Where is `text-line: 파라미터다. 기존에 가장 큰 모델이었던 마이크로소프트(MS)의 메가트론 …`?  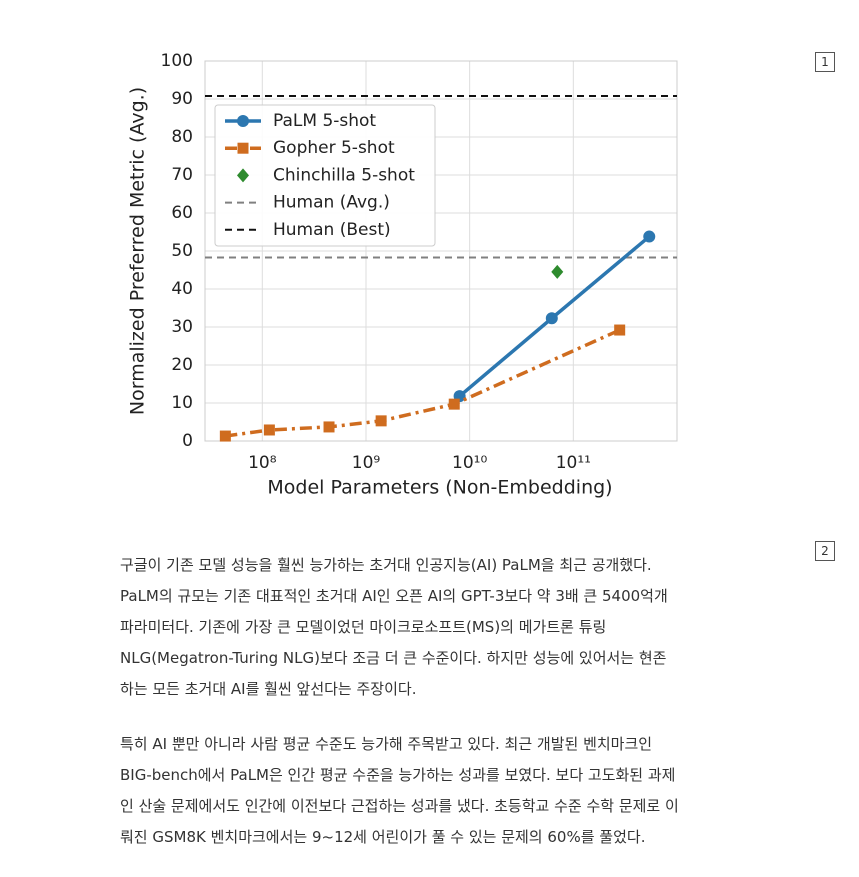 text-line: 파라미터다. 기존에 가장 큰 모델이었던 마이크로소프트(MS)의 메가트론 … is located at coordinates (363, 627).